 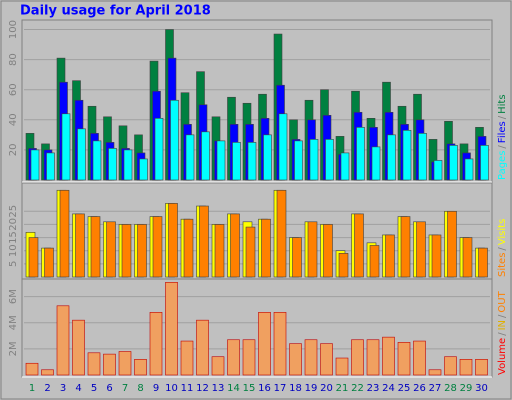 I want to click on y-tick-label: 15, so click(x=13, y=237).